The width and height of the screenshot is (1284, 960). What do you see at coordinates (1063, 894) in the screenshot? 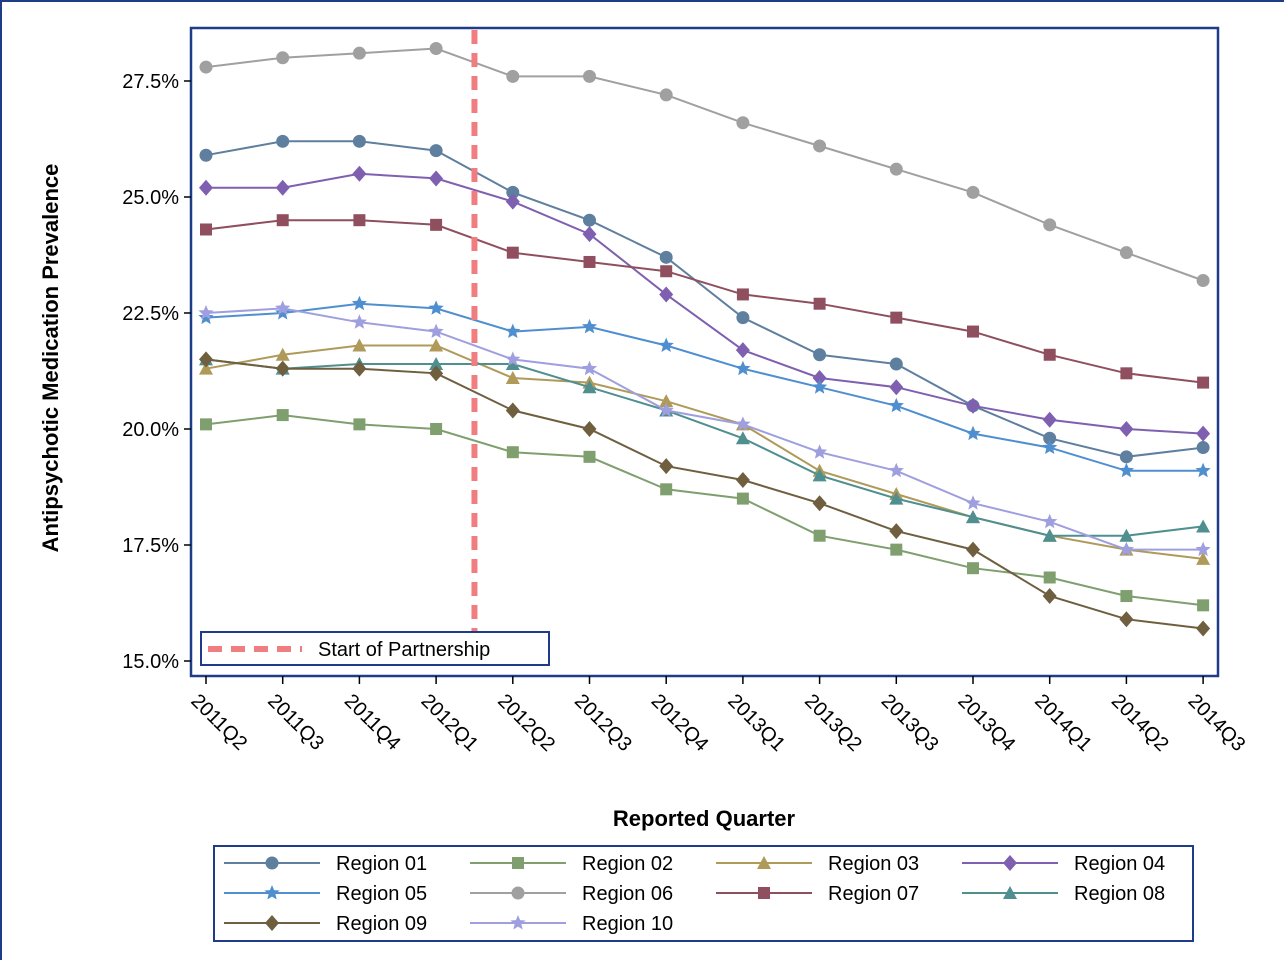
I see `legend-item: Region 08` at bounding box center [1063, 894].